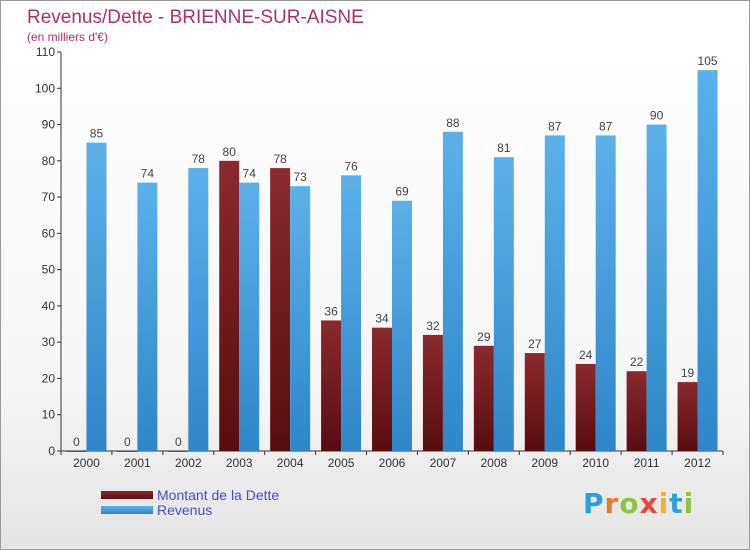 The image size is (750, 550). I want to click on x-tick-label: 2012, so click(697, 463).